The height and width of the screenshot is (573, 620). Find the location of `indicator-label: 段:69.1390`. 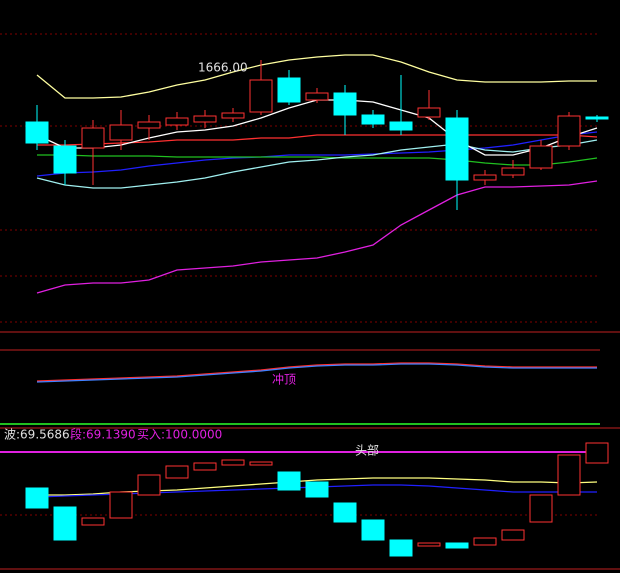

indicator-label: 段:69.1390 is located at coordinates (103, 434).